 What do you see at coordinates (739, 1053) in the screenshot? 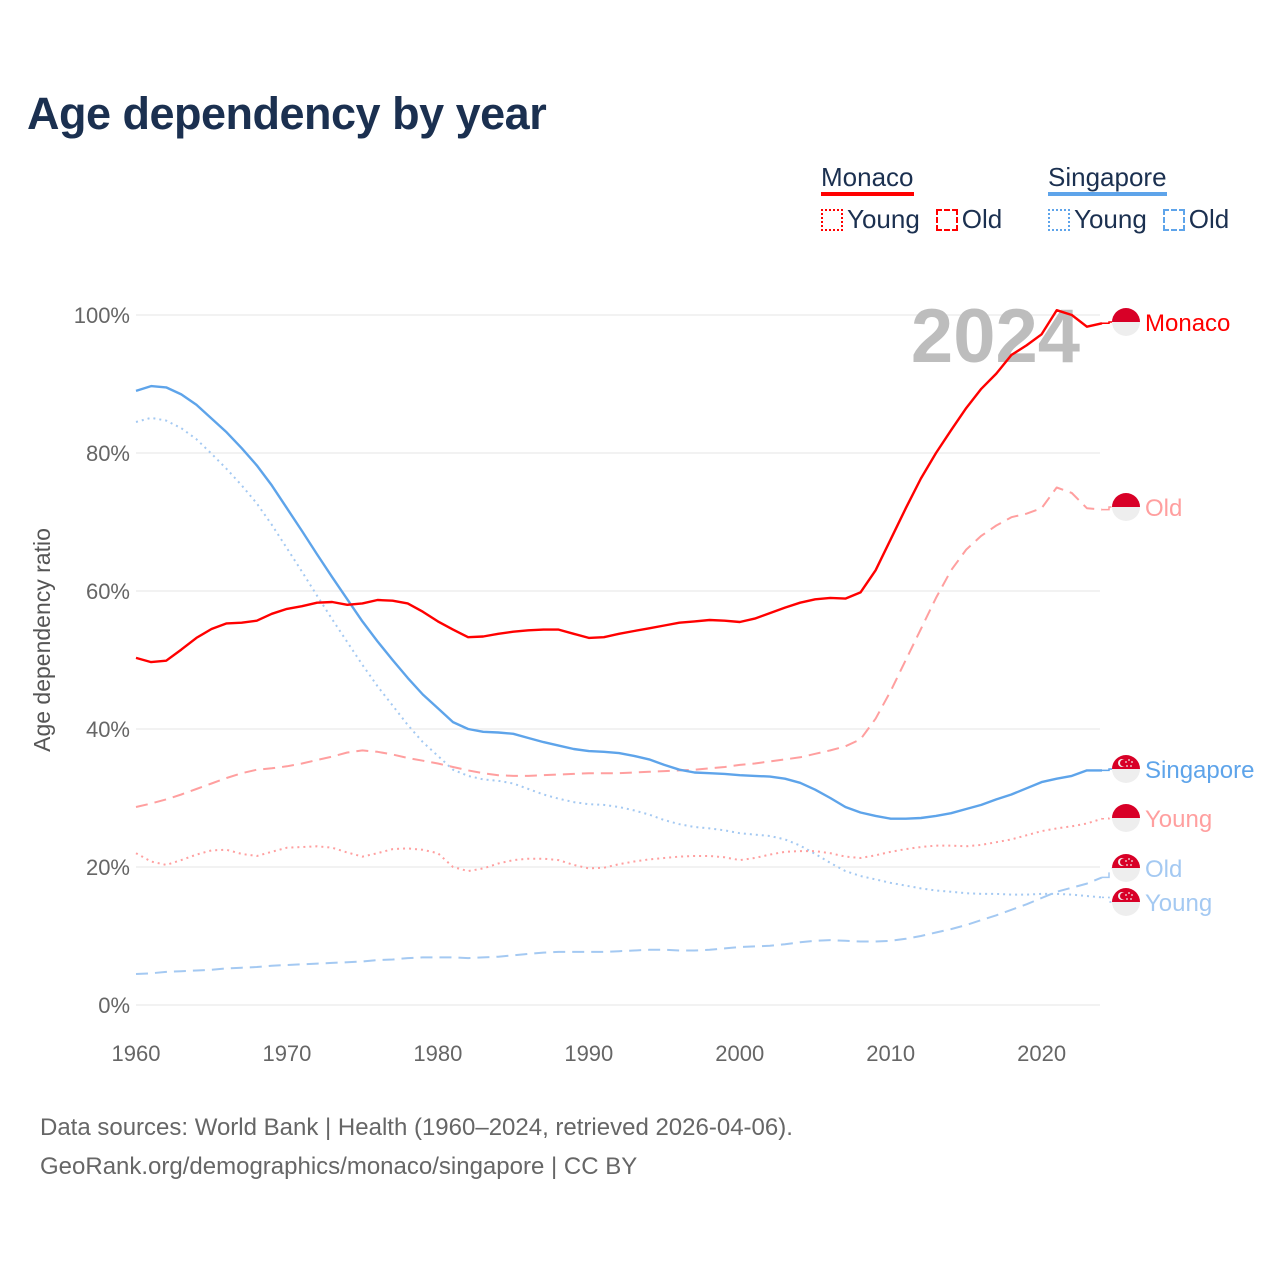
I see `x-tick-label: 2000` at bounding box center [739, 1053].